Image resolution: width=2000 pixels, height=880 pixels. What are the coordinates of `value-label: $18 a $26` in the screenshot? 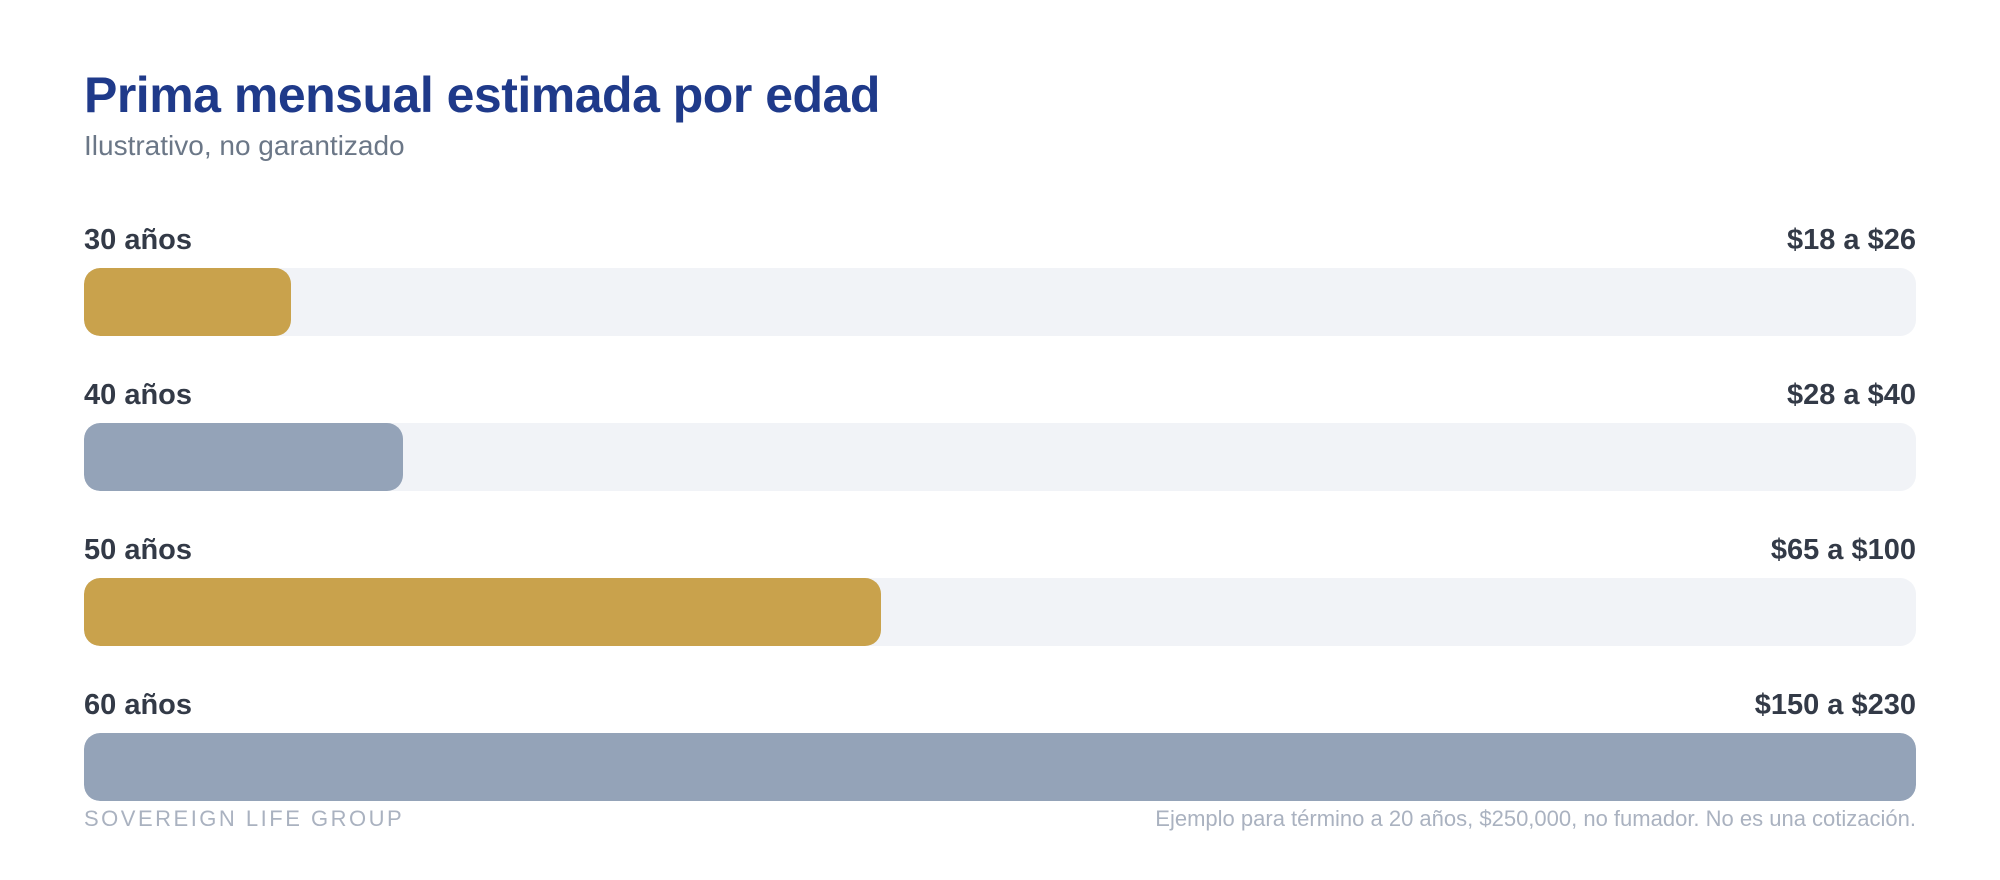 It's located at (1851, 240).